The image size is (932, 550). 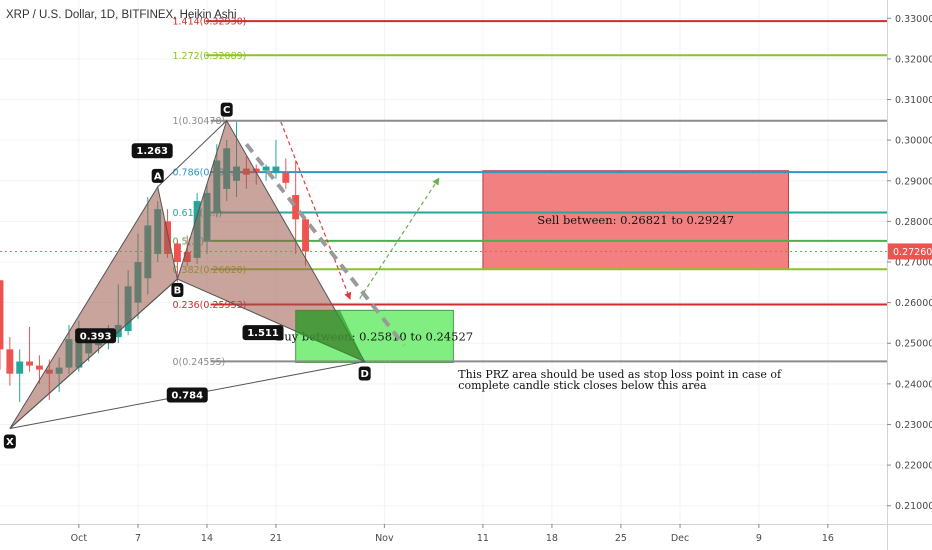 I want to click on current-price-label: 0.27260, so click(x=912, y=252).